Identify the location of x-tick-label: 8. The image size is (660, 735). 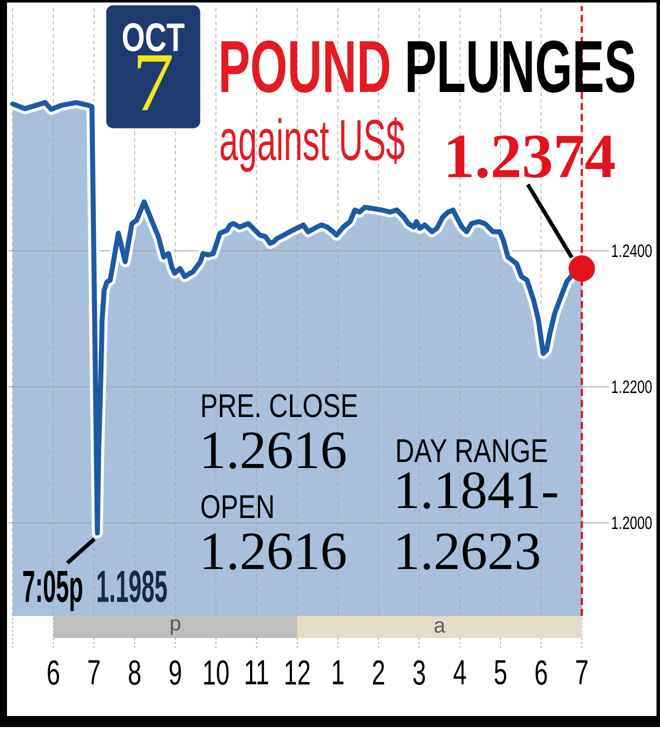
(134, 672).